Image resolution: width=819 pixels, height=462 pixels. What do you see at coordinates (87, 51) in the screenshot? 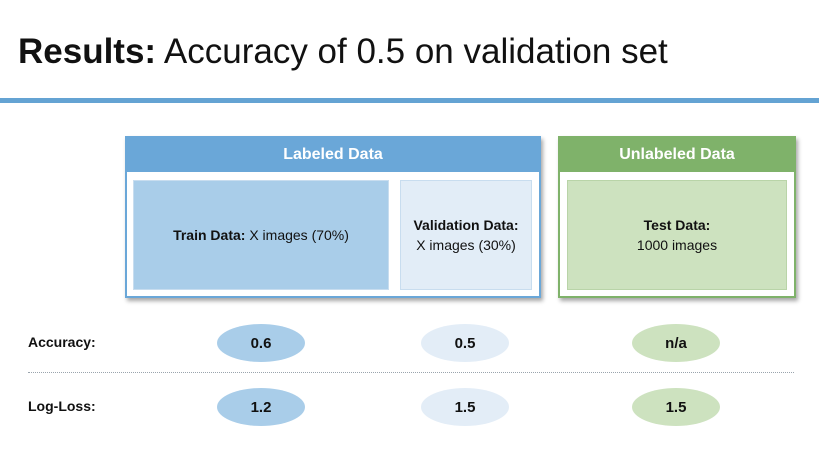
I see `title-bold: Results:` at bounding box center [87, 51].